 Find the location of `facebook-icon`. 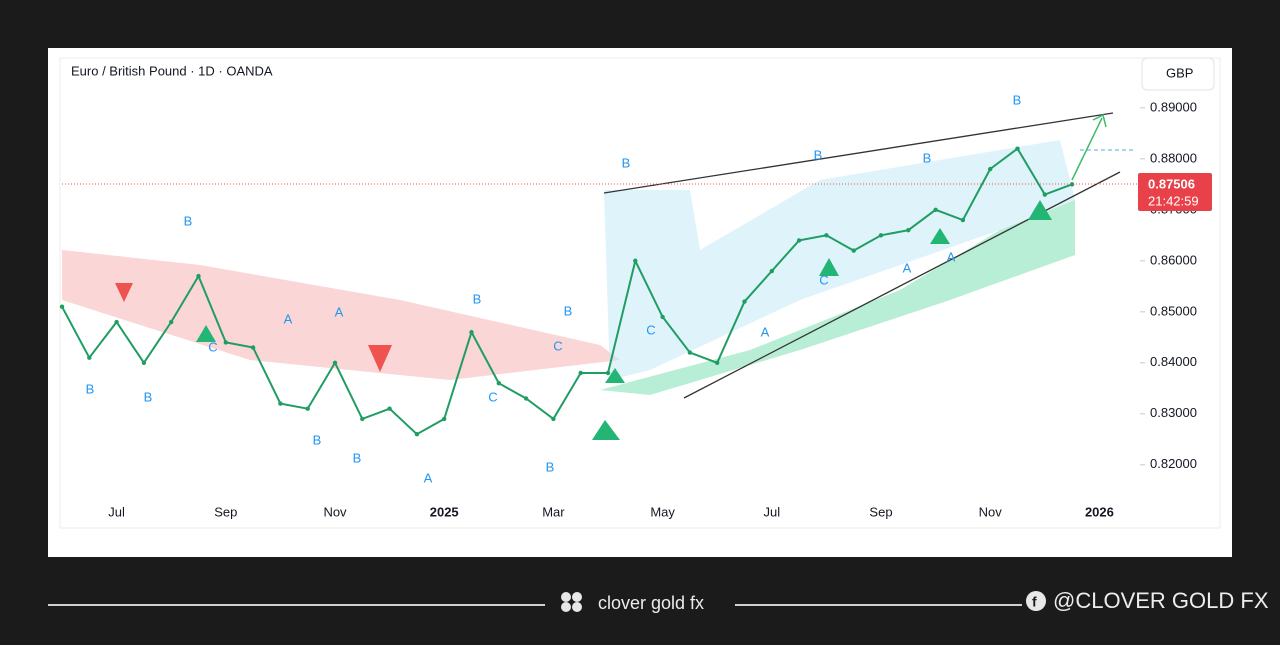

facebook-icon is located at coordinates (1036, 601).